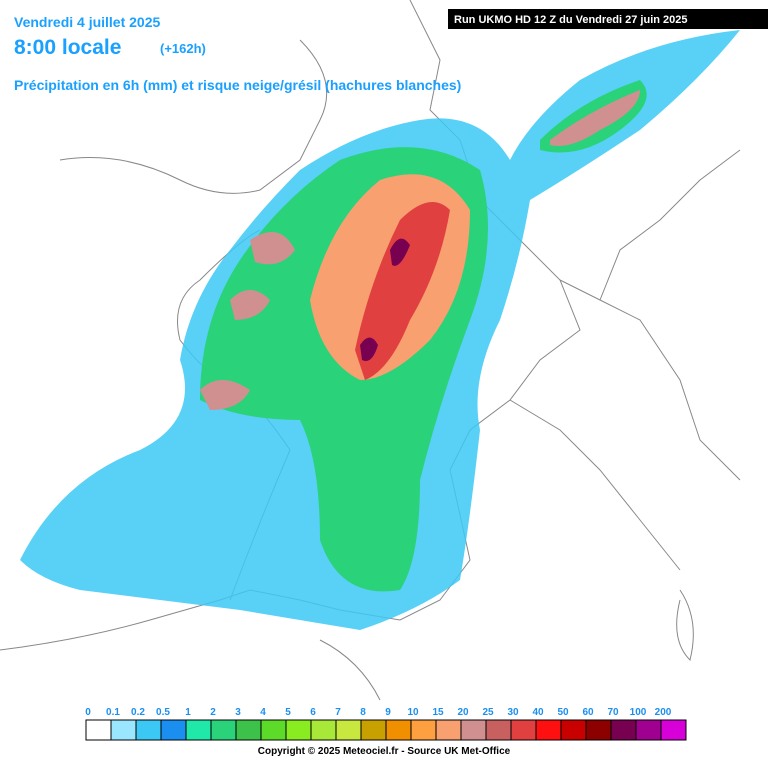 The width and height of the screenshot is (768, 773). What do you see at coordinates (113, 712) in the screenshot?
I see `legend-label: 0.1` at bounding box center [113, 712].